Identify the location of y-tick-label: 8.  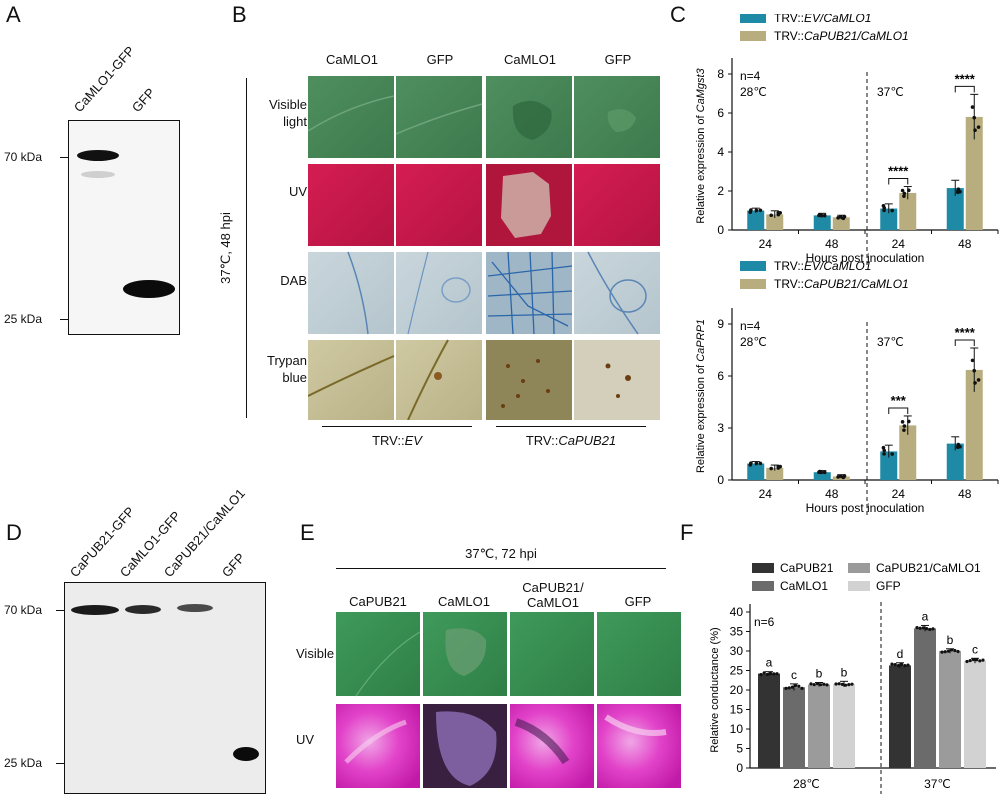
(720, 74).